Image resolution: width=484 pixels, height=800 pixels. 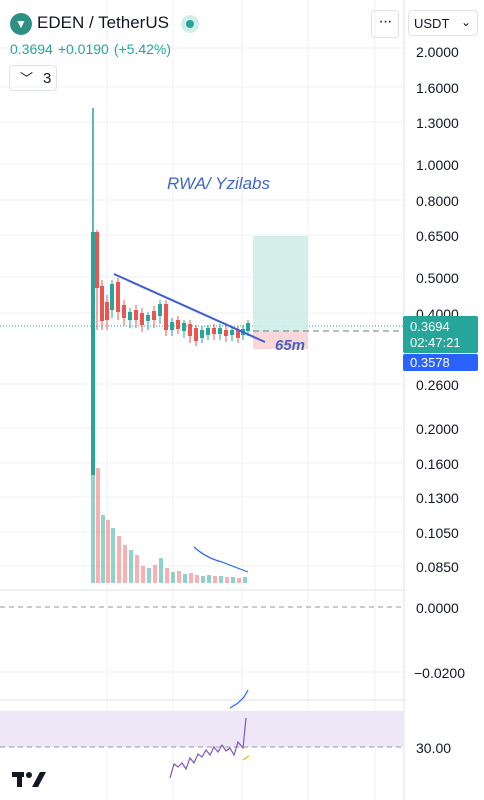 I want to click on indicator-count: 3, so click(x=47, y=78).